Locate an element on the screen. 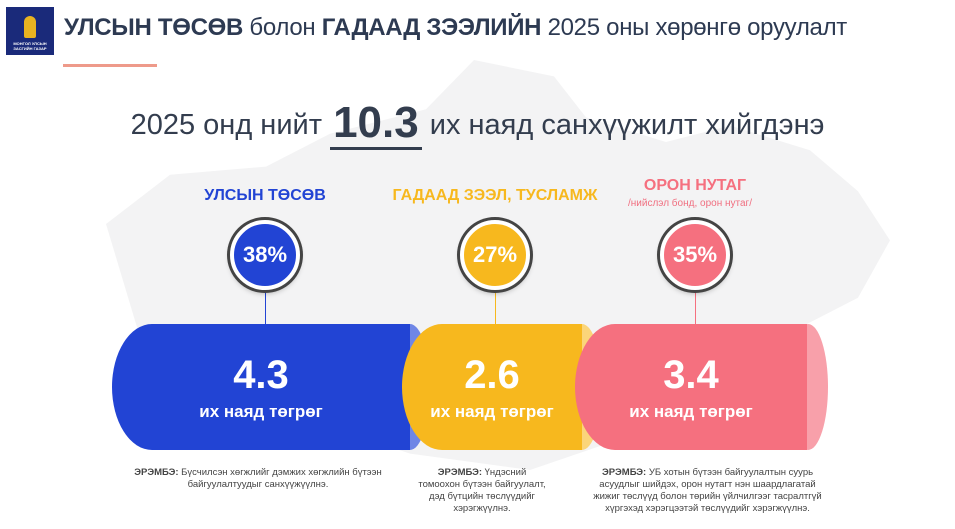  cylinder-budget: 4.3 их наяд төгрөг is located at coordinates (261, 387).